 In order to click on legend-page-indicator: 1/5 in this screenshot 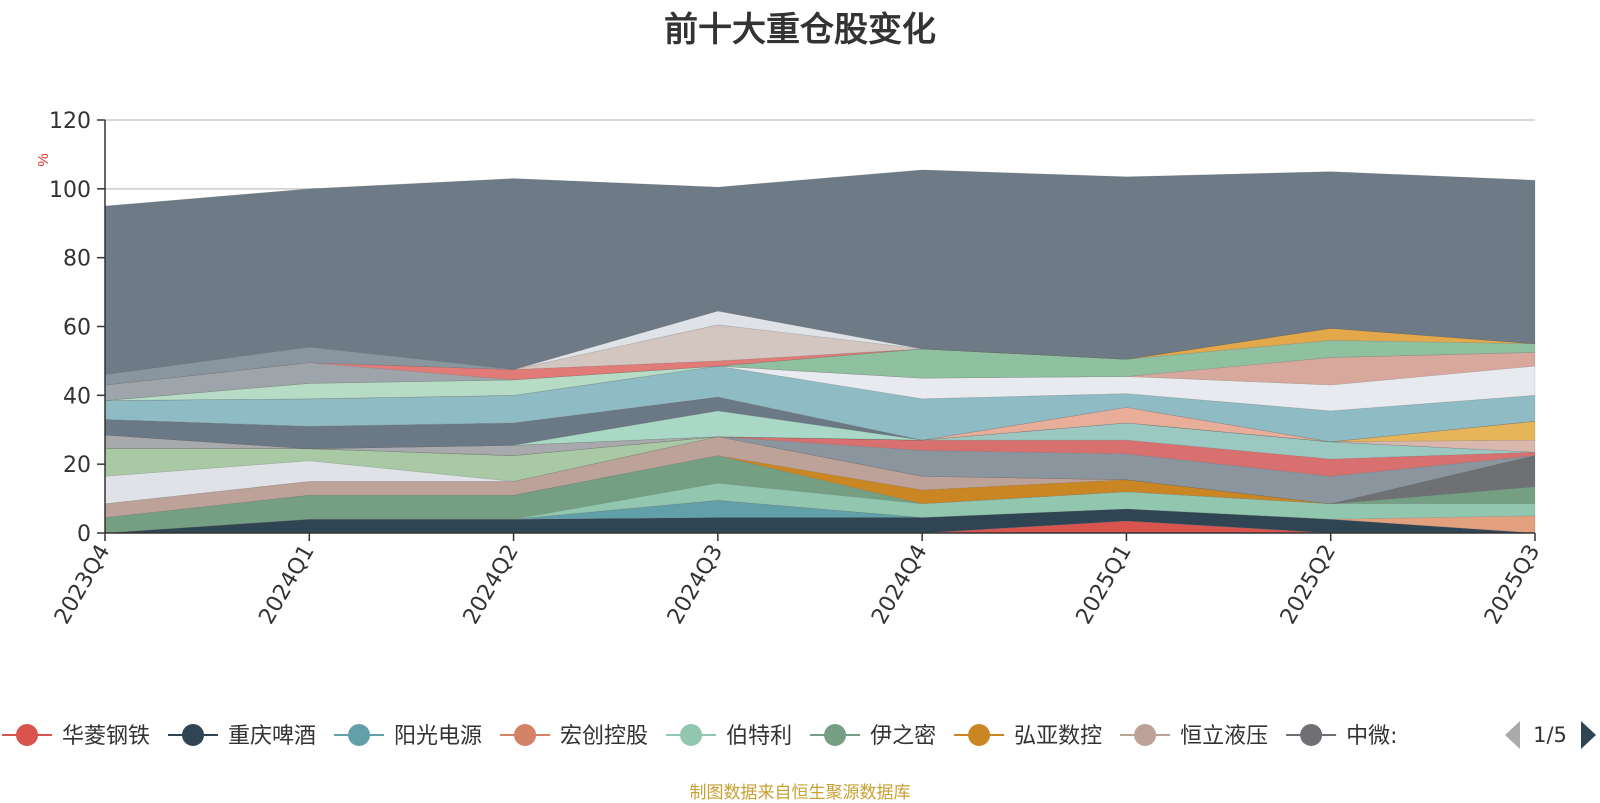, I will do `click(1550, 735)`.